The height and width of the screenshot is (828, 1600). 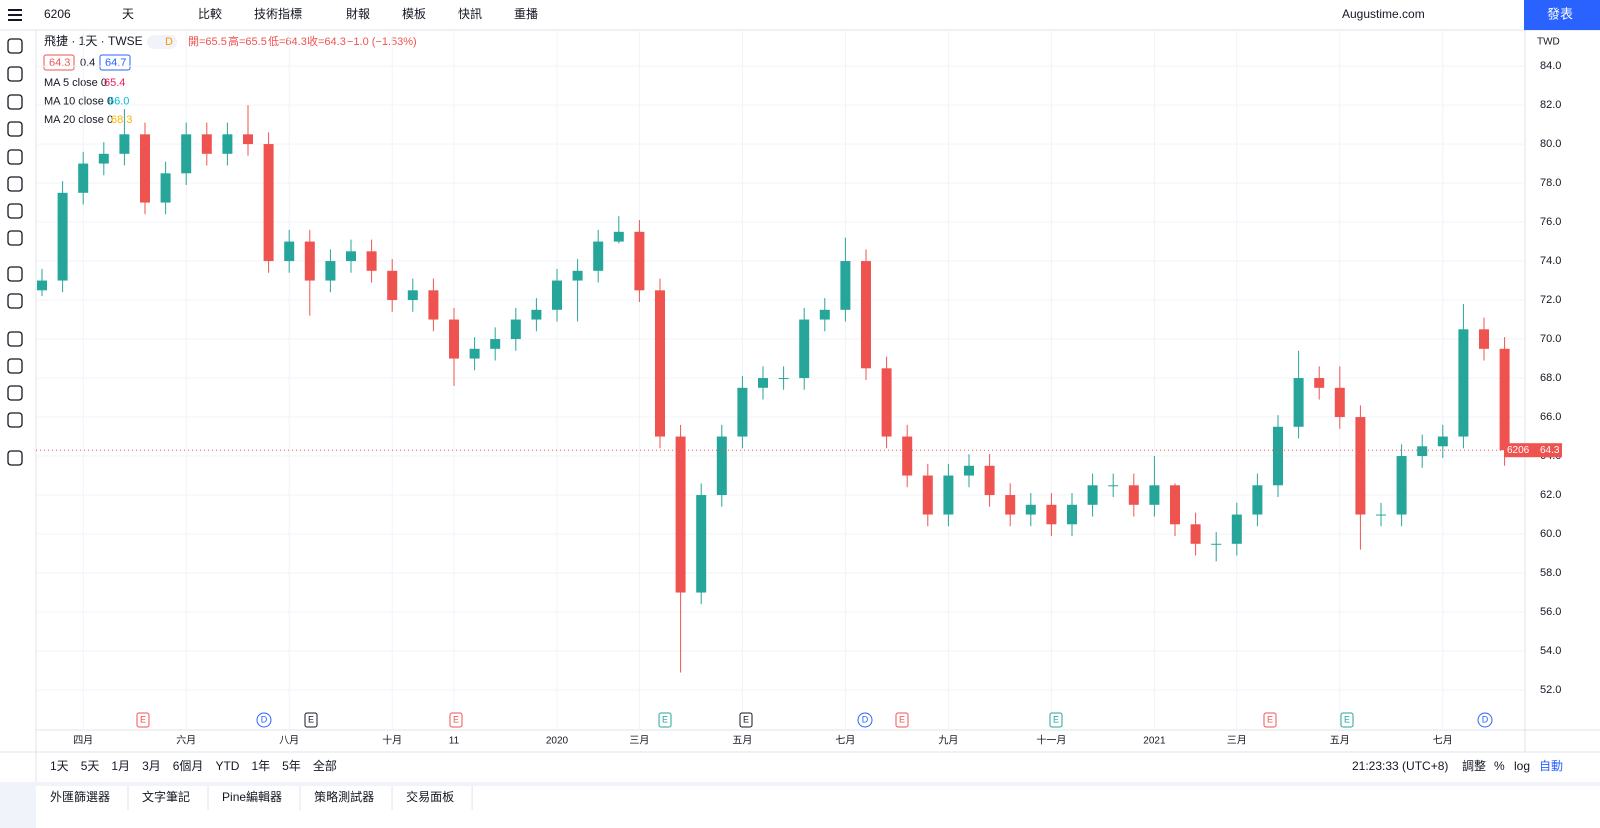 I want to click on tab: 交易面板, so click(x=430, y=796).